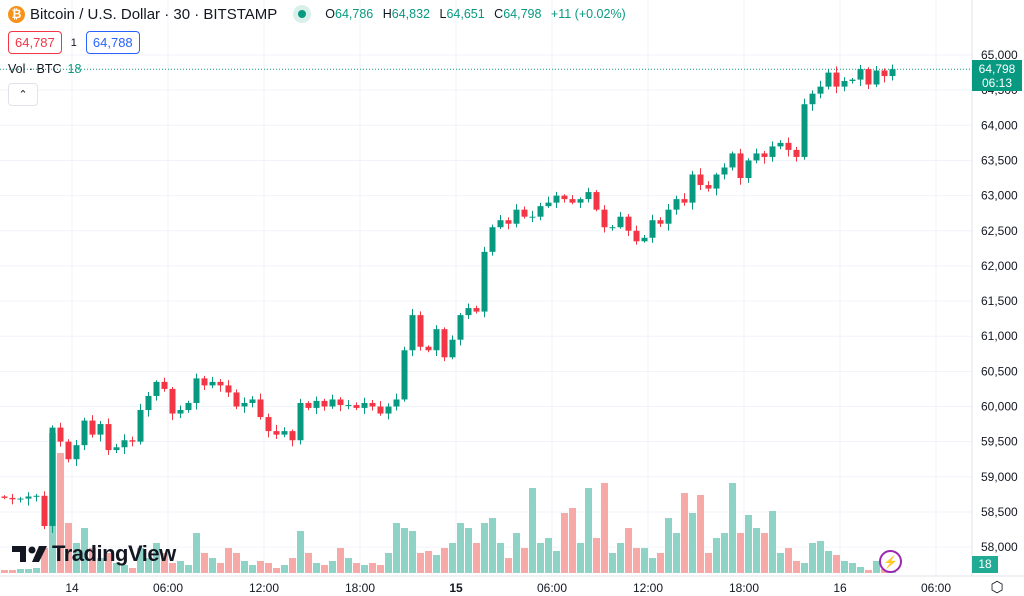  Describe the element at coordinates (35, 42) in the screenshot. I see `sell-button: 64,787` at that location.